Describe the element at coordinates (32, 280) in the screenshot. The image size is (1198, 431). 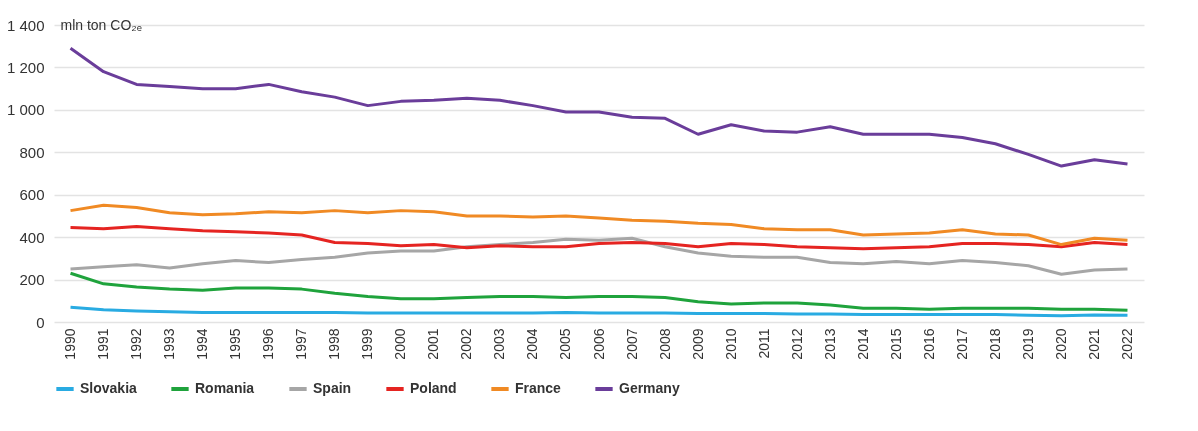
I see `y-tick-label: 200` at that location.